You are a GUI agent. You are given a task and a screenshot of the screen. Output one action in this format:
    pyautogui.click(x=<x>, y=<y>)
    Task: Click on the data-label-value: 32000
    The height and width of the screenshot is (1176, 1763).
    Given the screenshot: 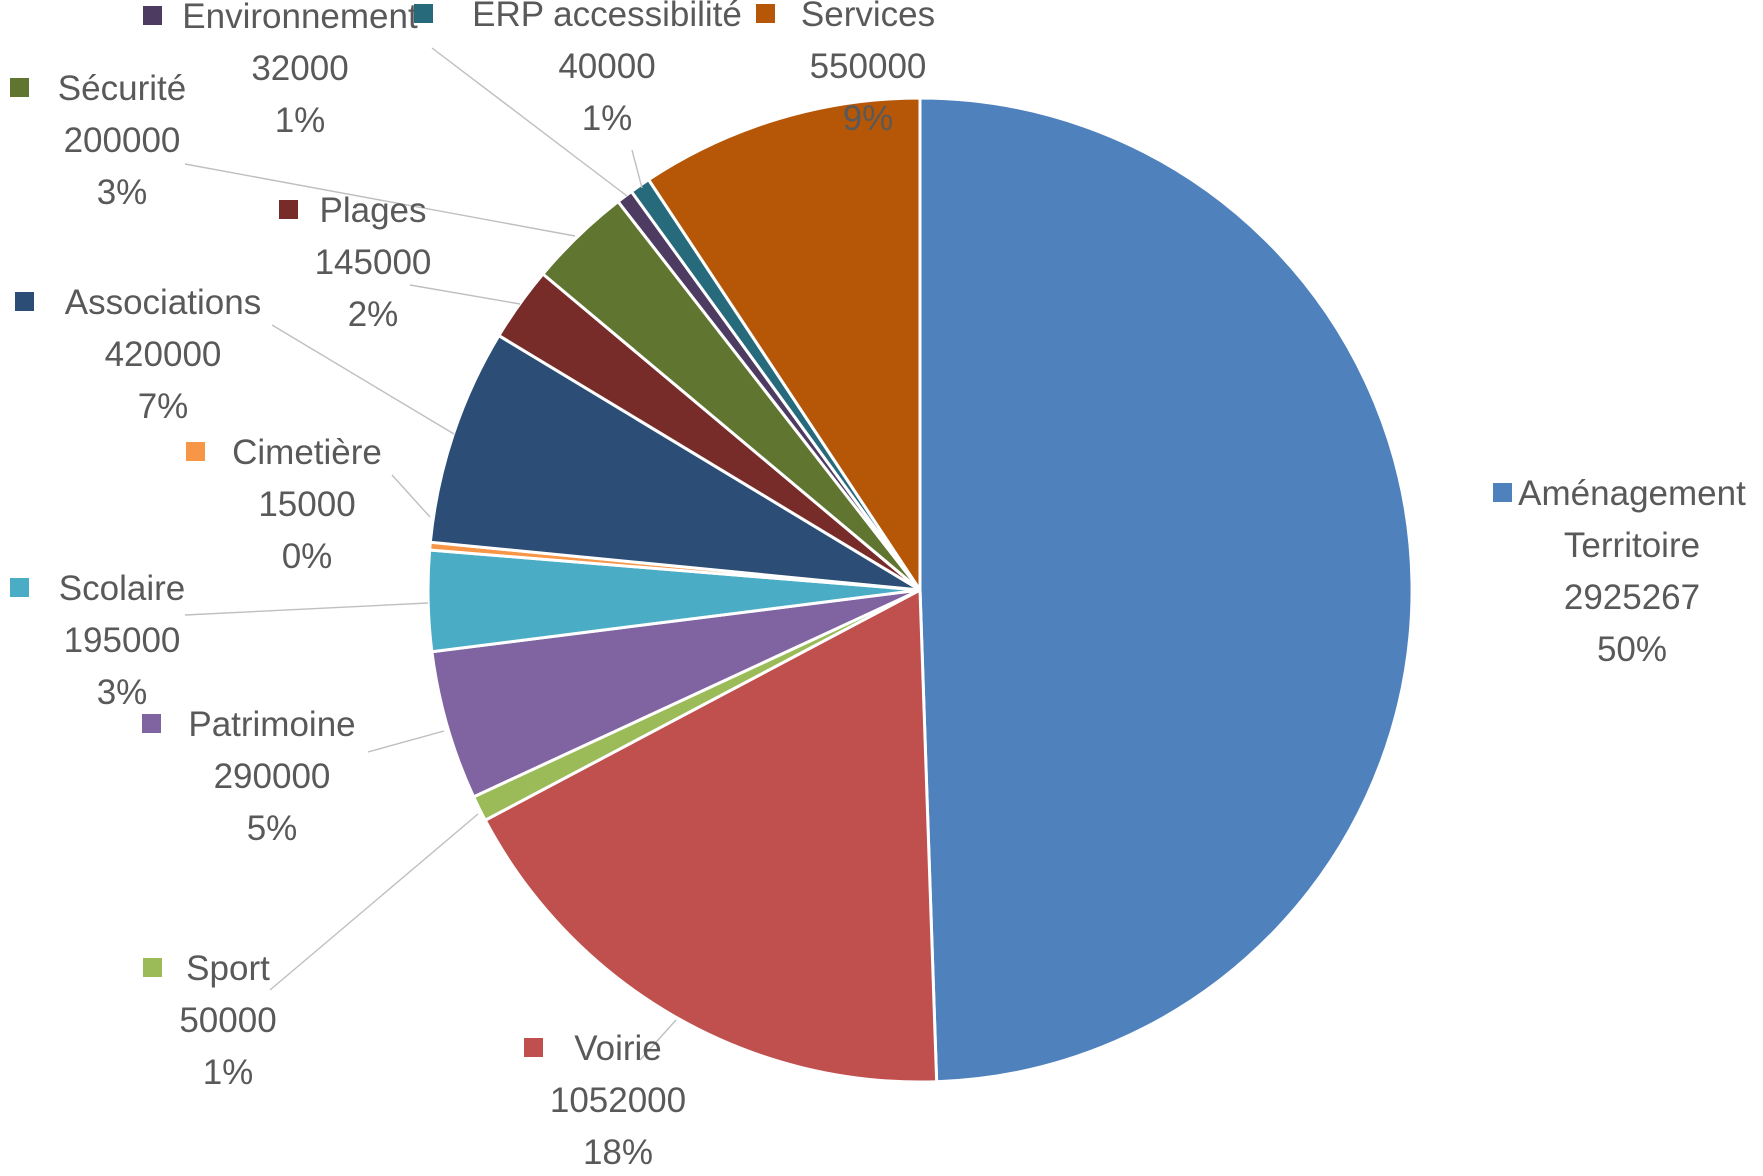 What is the action you would take?
    pyautogui.click(x=299, y=68)
    